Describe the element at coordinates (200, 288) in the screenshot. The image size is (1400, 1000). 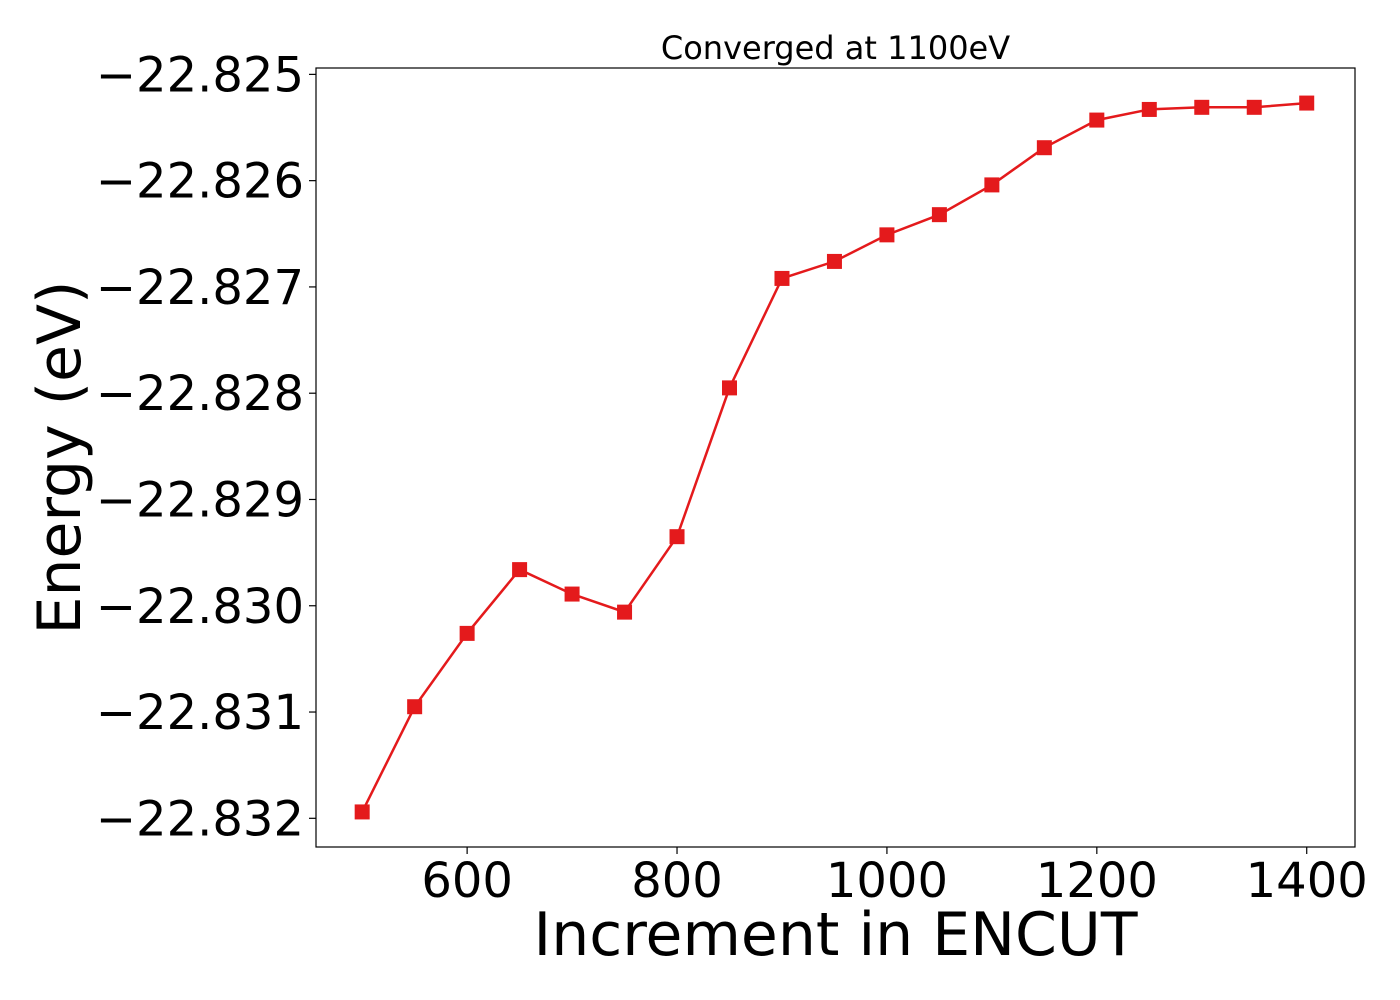
I see `y-tick-label: −22.827` at that location.